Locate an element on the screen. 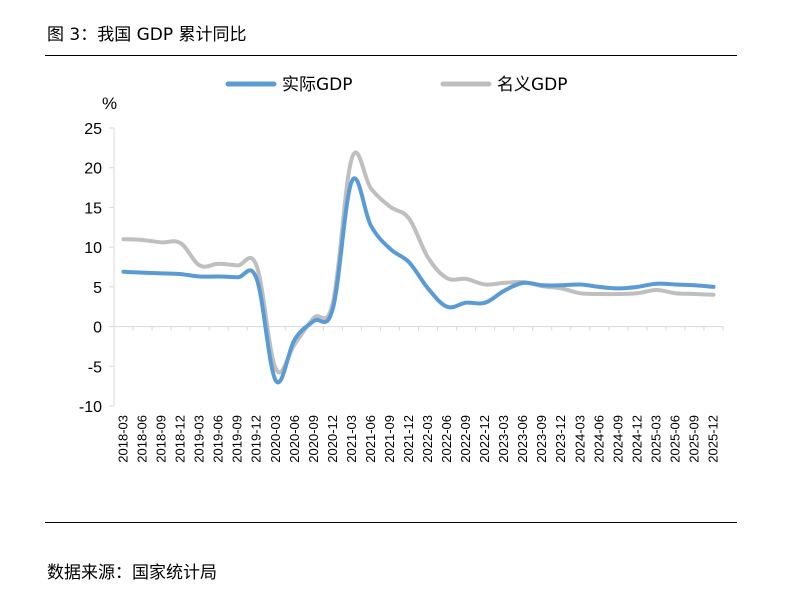 The image size is (800, 600). x-tick-label: 2018-09 is located at coordinates (161, 439).